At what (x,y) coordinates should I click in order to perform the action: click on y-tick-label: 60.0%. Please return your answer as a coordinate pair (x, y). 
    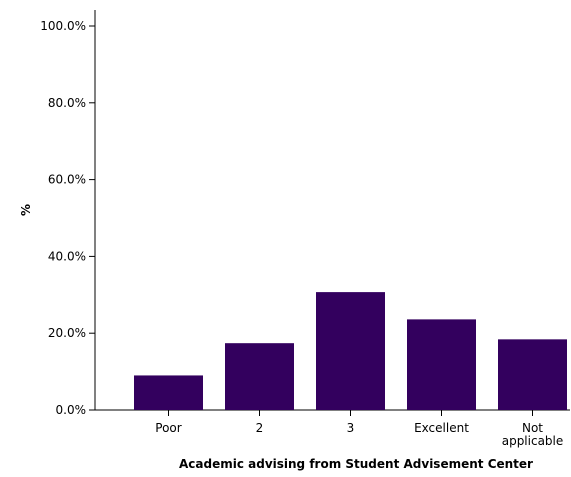
    Looking at the image, I should click on (67, 180).